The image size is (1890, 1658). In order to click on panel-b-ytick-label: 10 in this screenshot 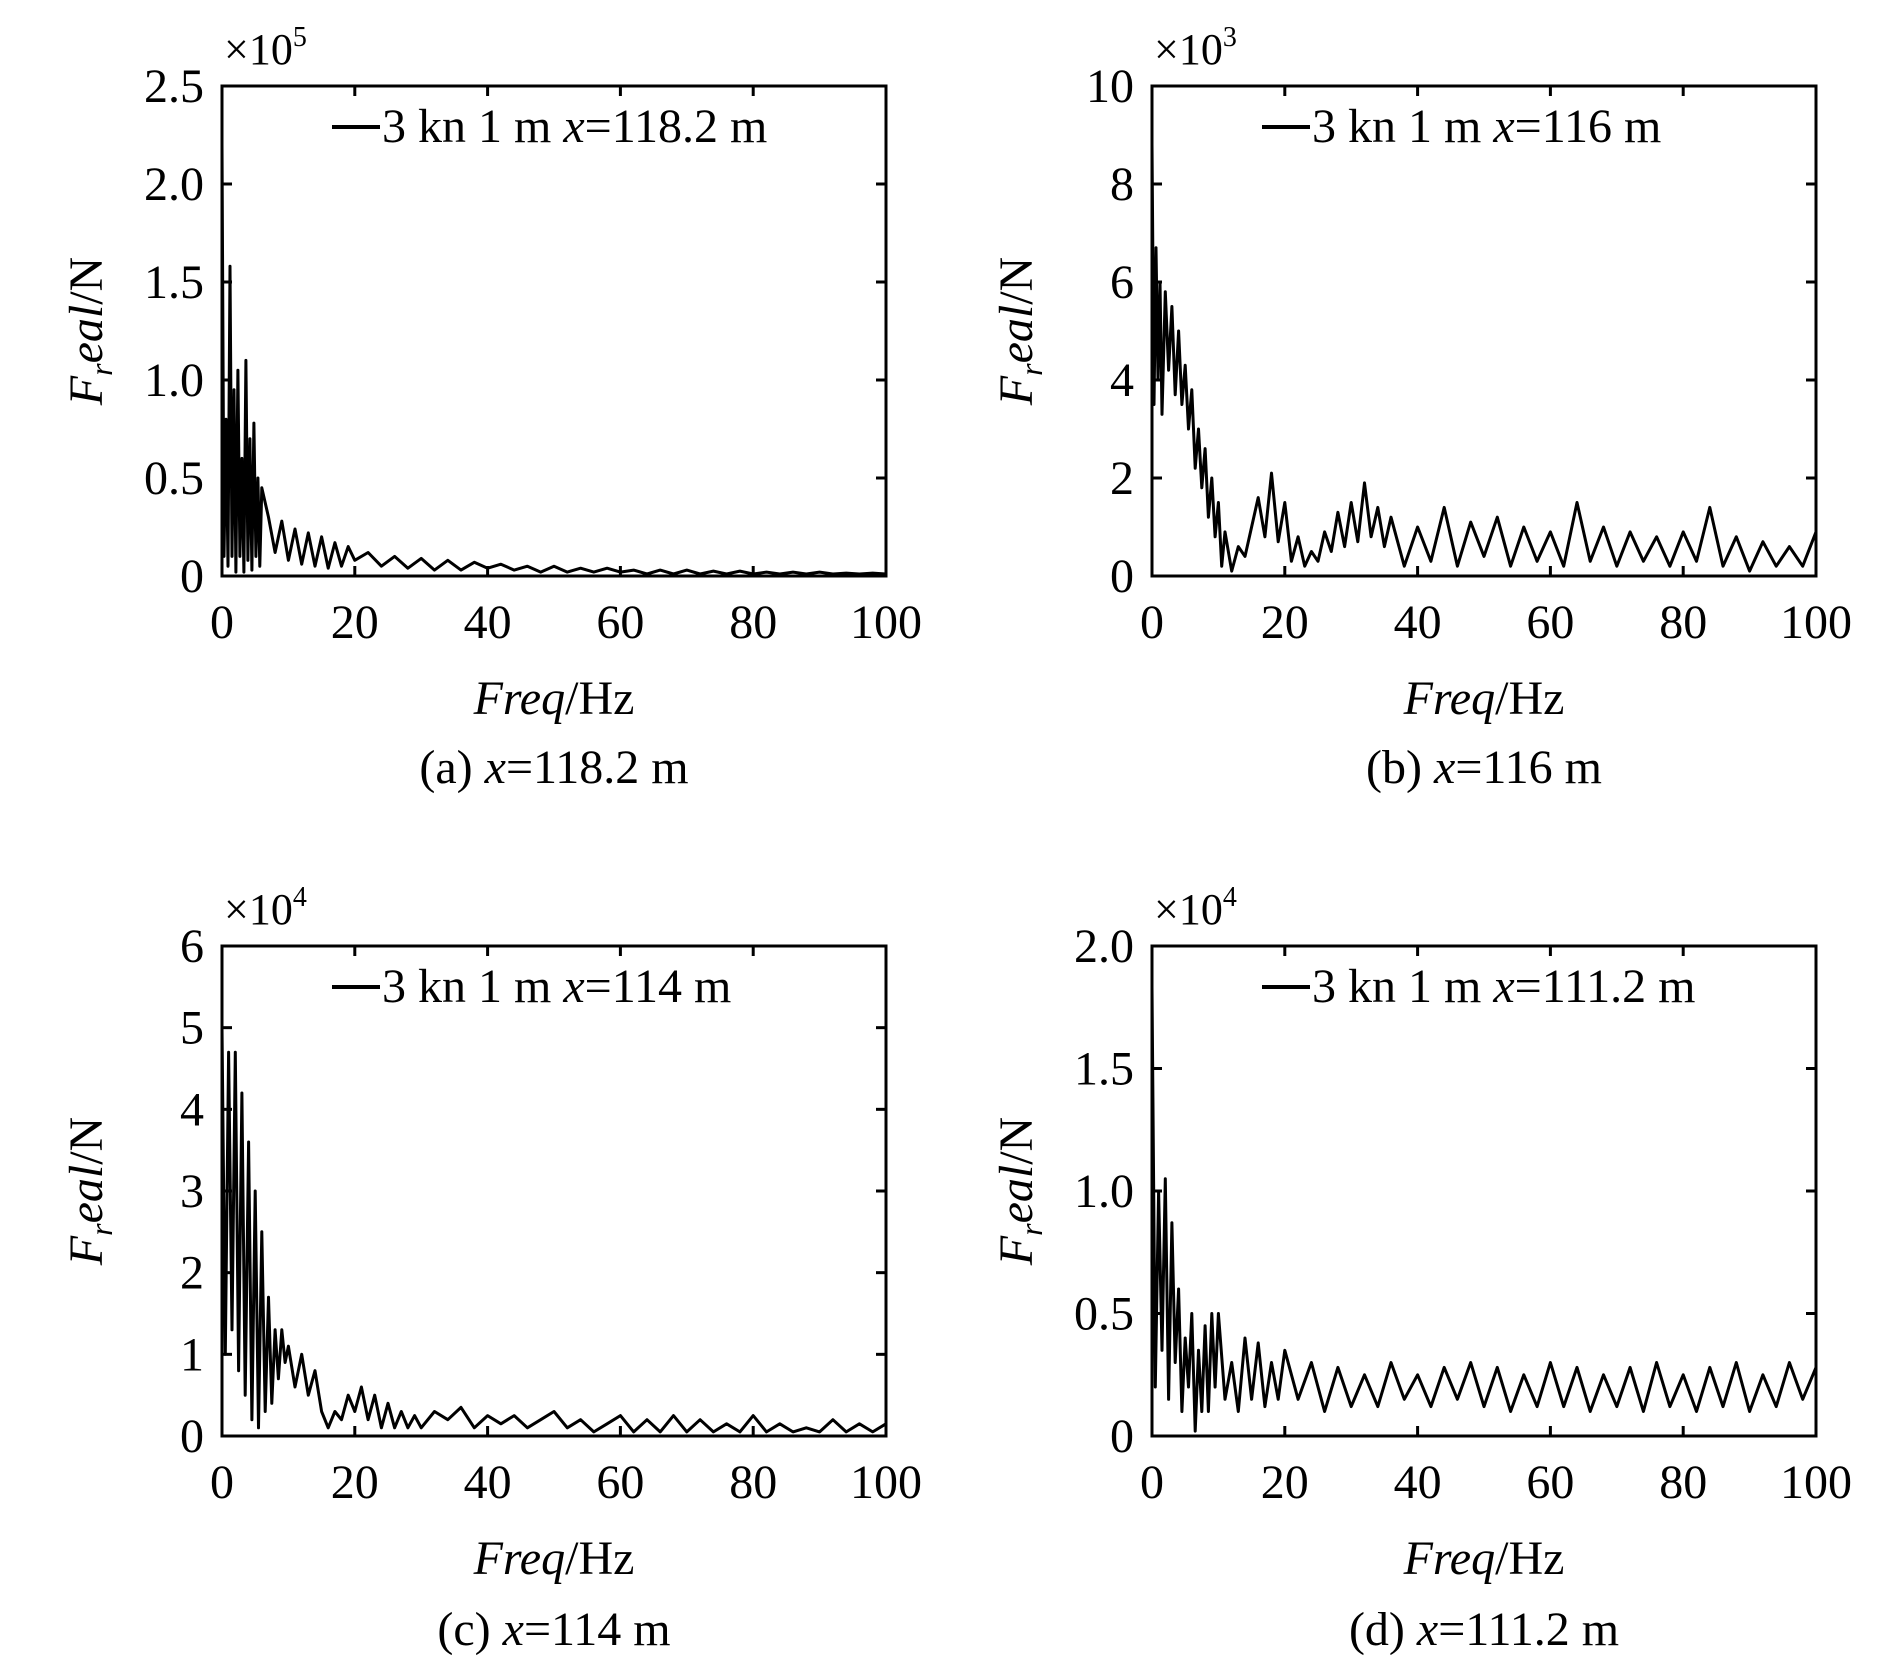, I will do `click(1110, 86)`.